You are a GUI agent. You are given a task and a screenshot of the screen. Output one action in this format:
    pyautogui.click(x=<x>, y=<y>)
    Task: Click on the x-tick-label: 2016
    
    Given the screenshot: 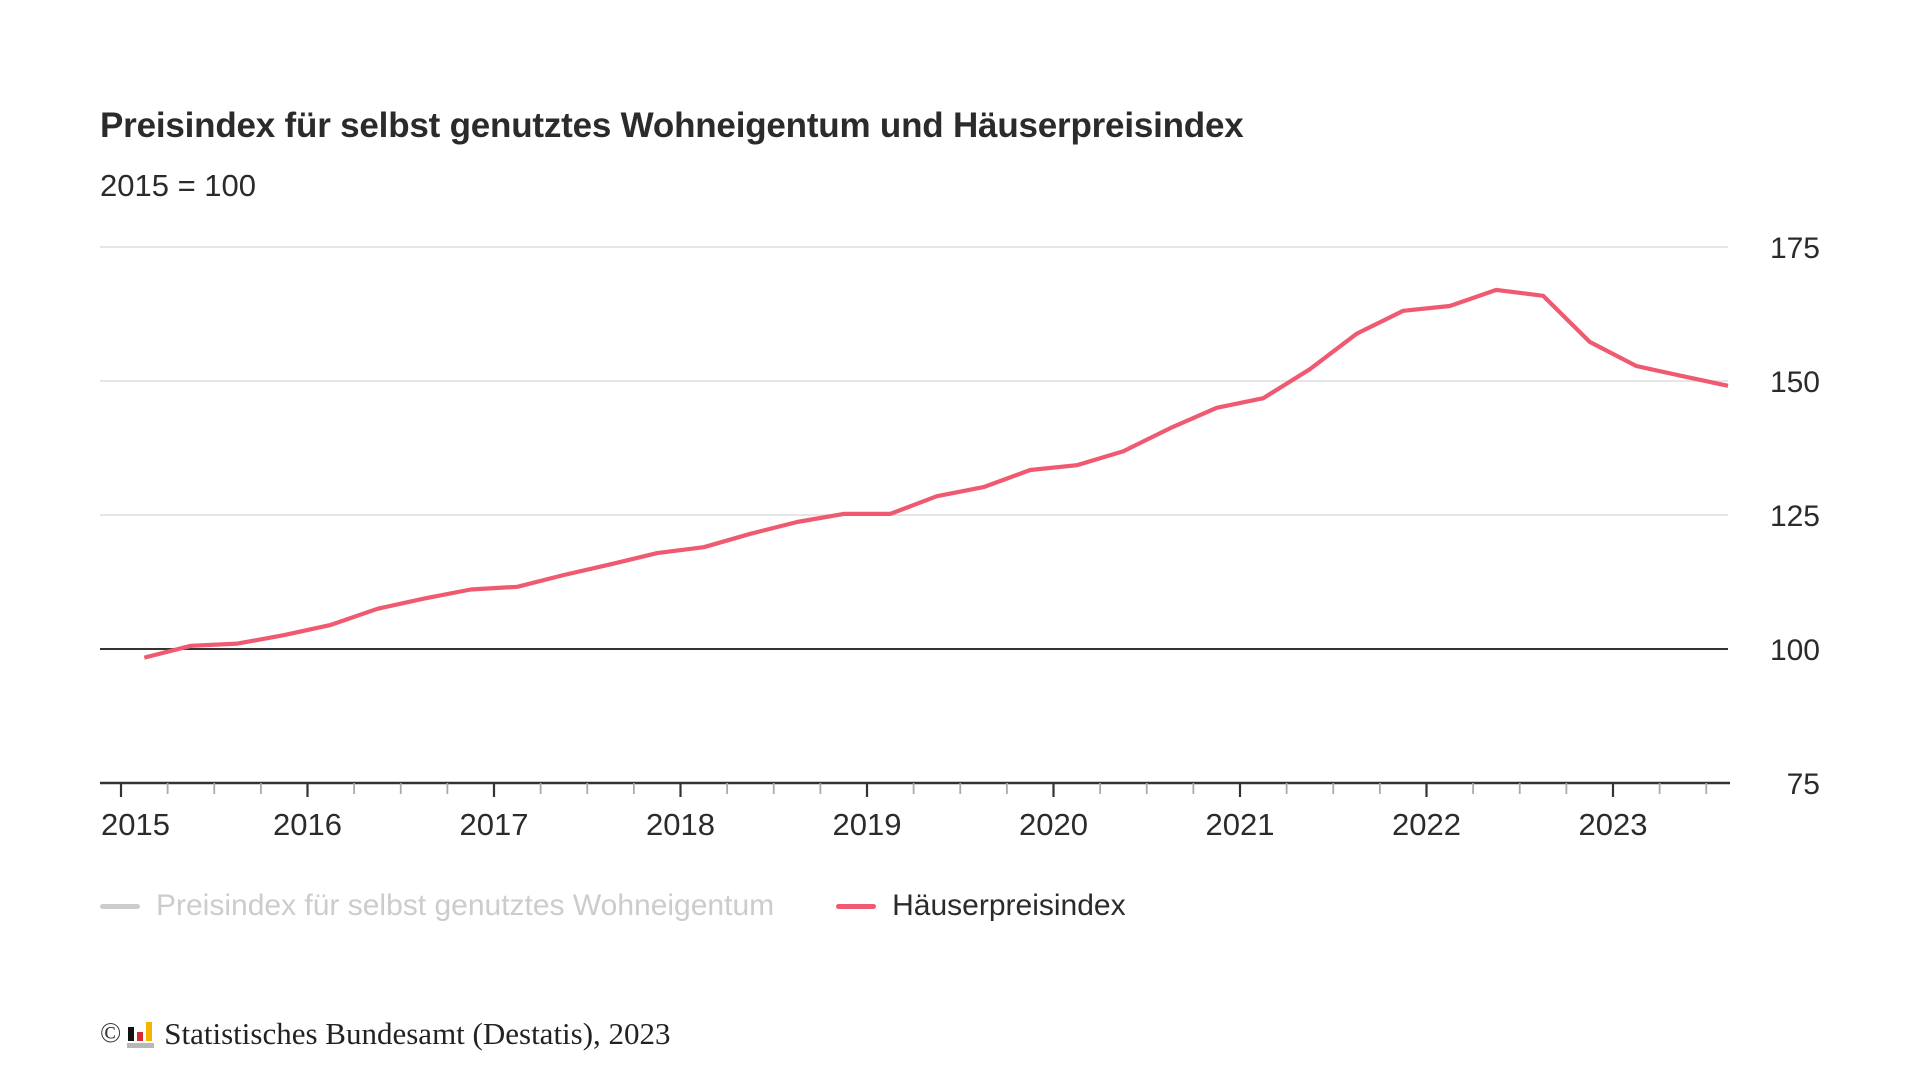 What is the action you would take?
    pyautogui.click(x=307, y=824)
    